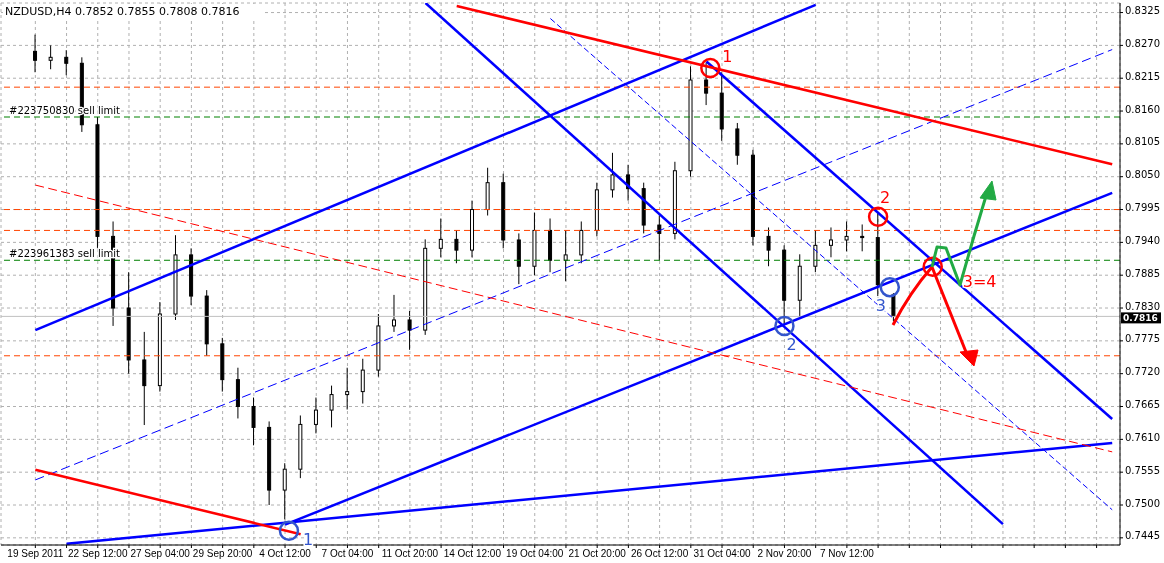 Image resolution: width=1164 pixels, height=563 pixels. Describe the element at coordinates (1142, 470) in the screenshot. I see `y-tick-label: 0.7555` at that location.